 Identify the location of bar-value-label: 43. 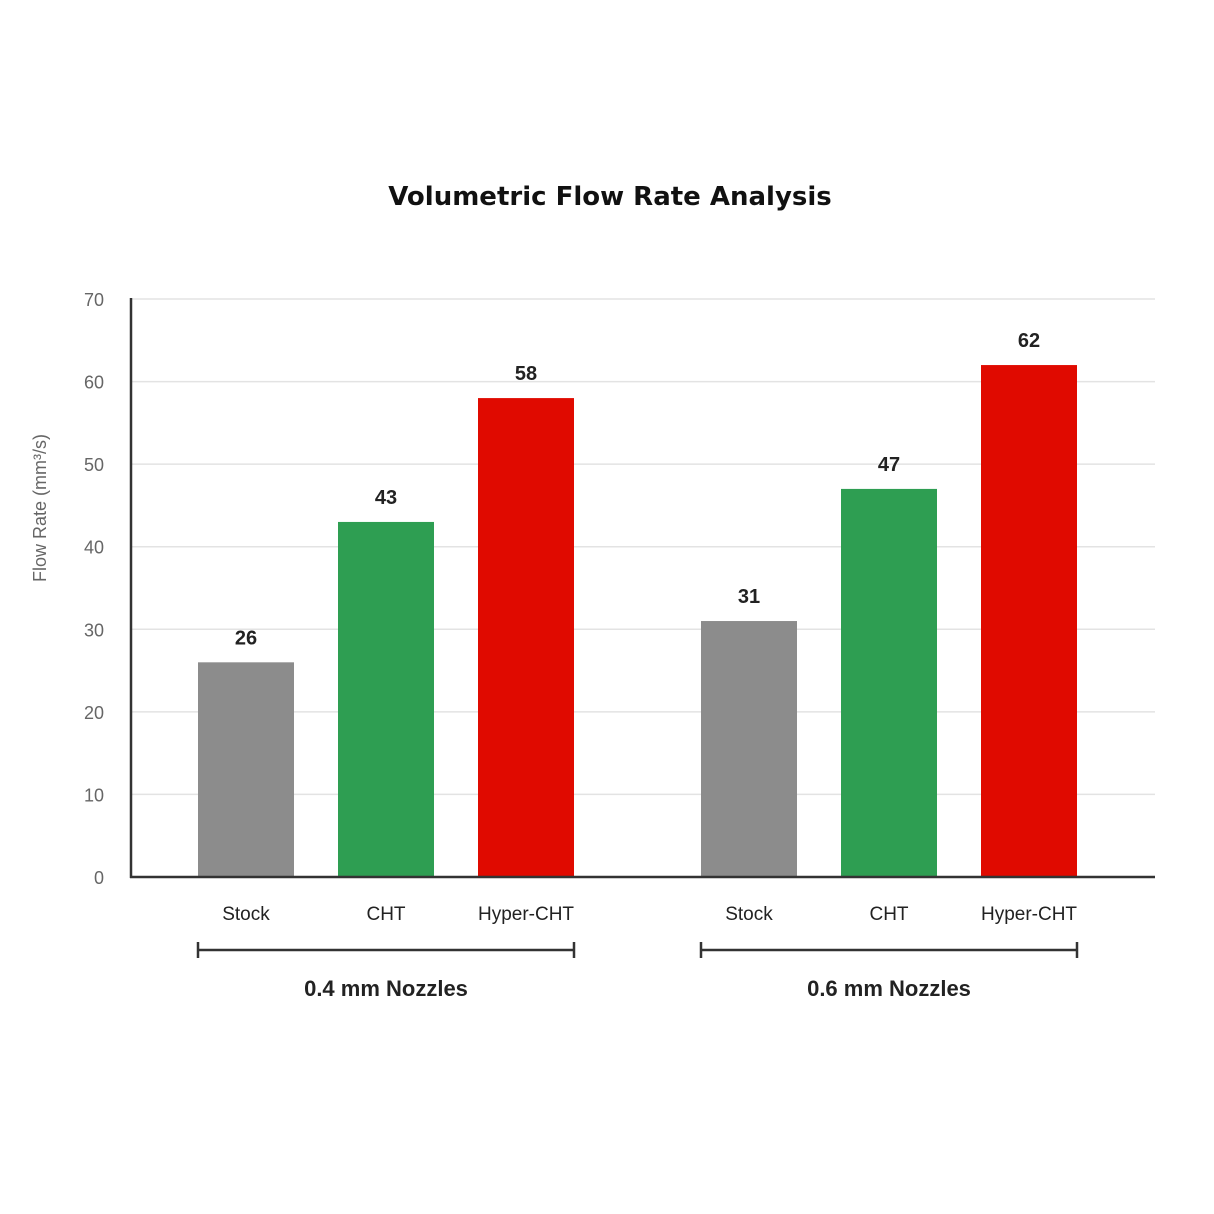
(386, 498).